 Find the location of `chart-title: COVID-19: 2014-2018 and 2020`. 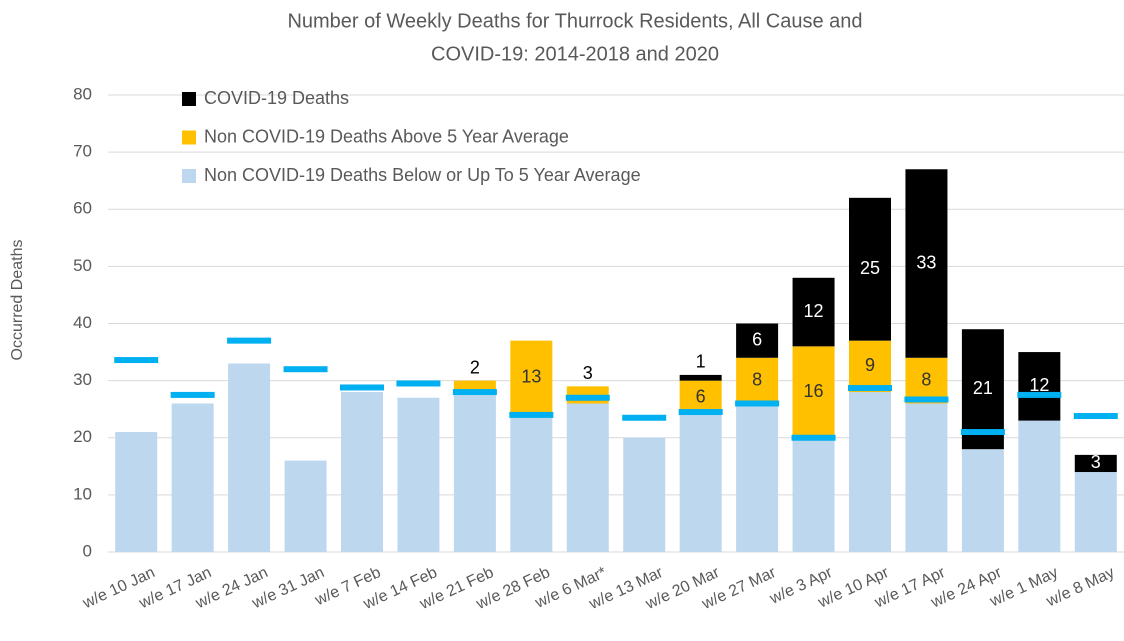

chart-title: COVID-19: 2014-2018 and 2020 is located at coordinates (575, 54).